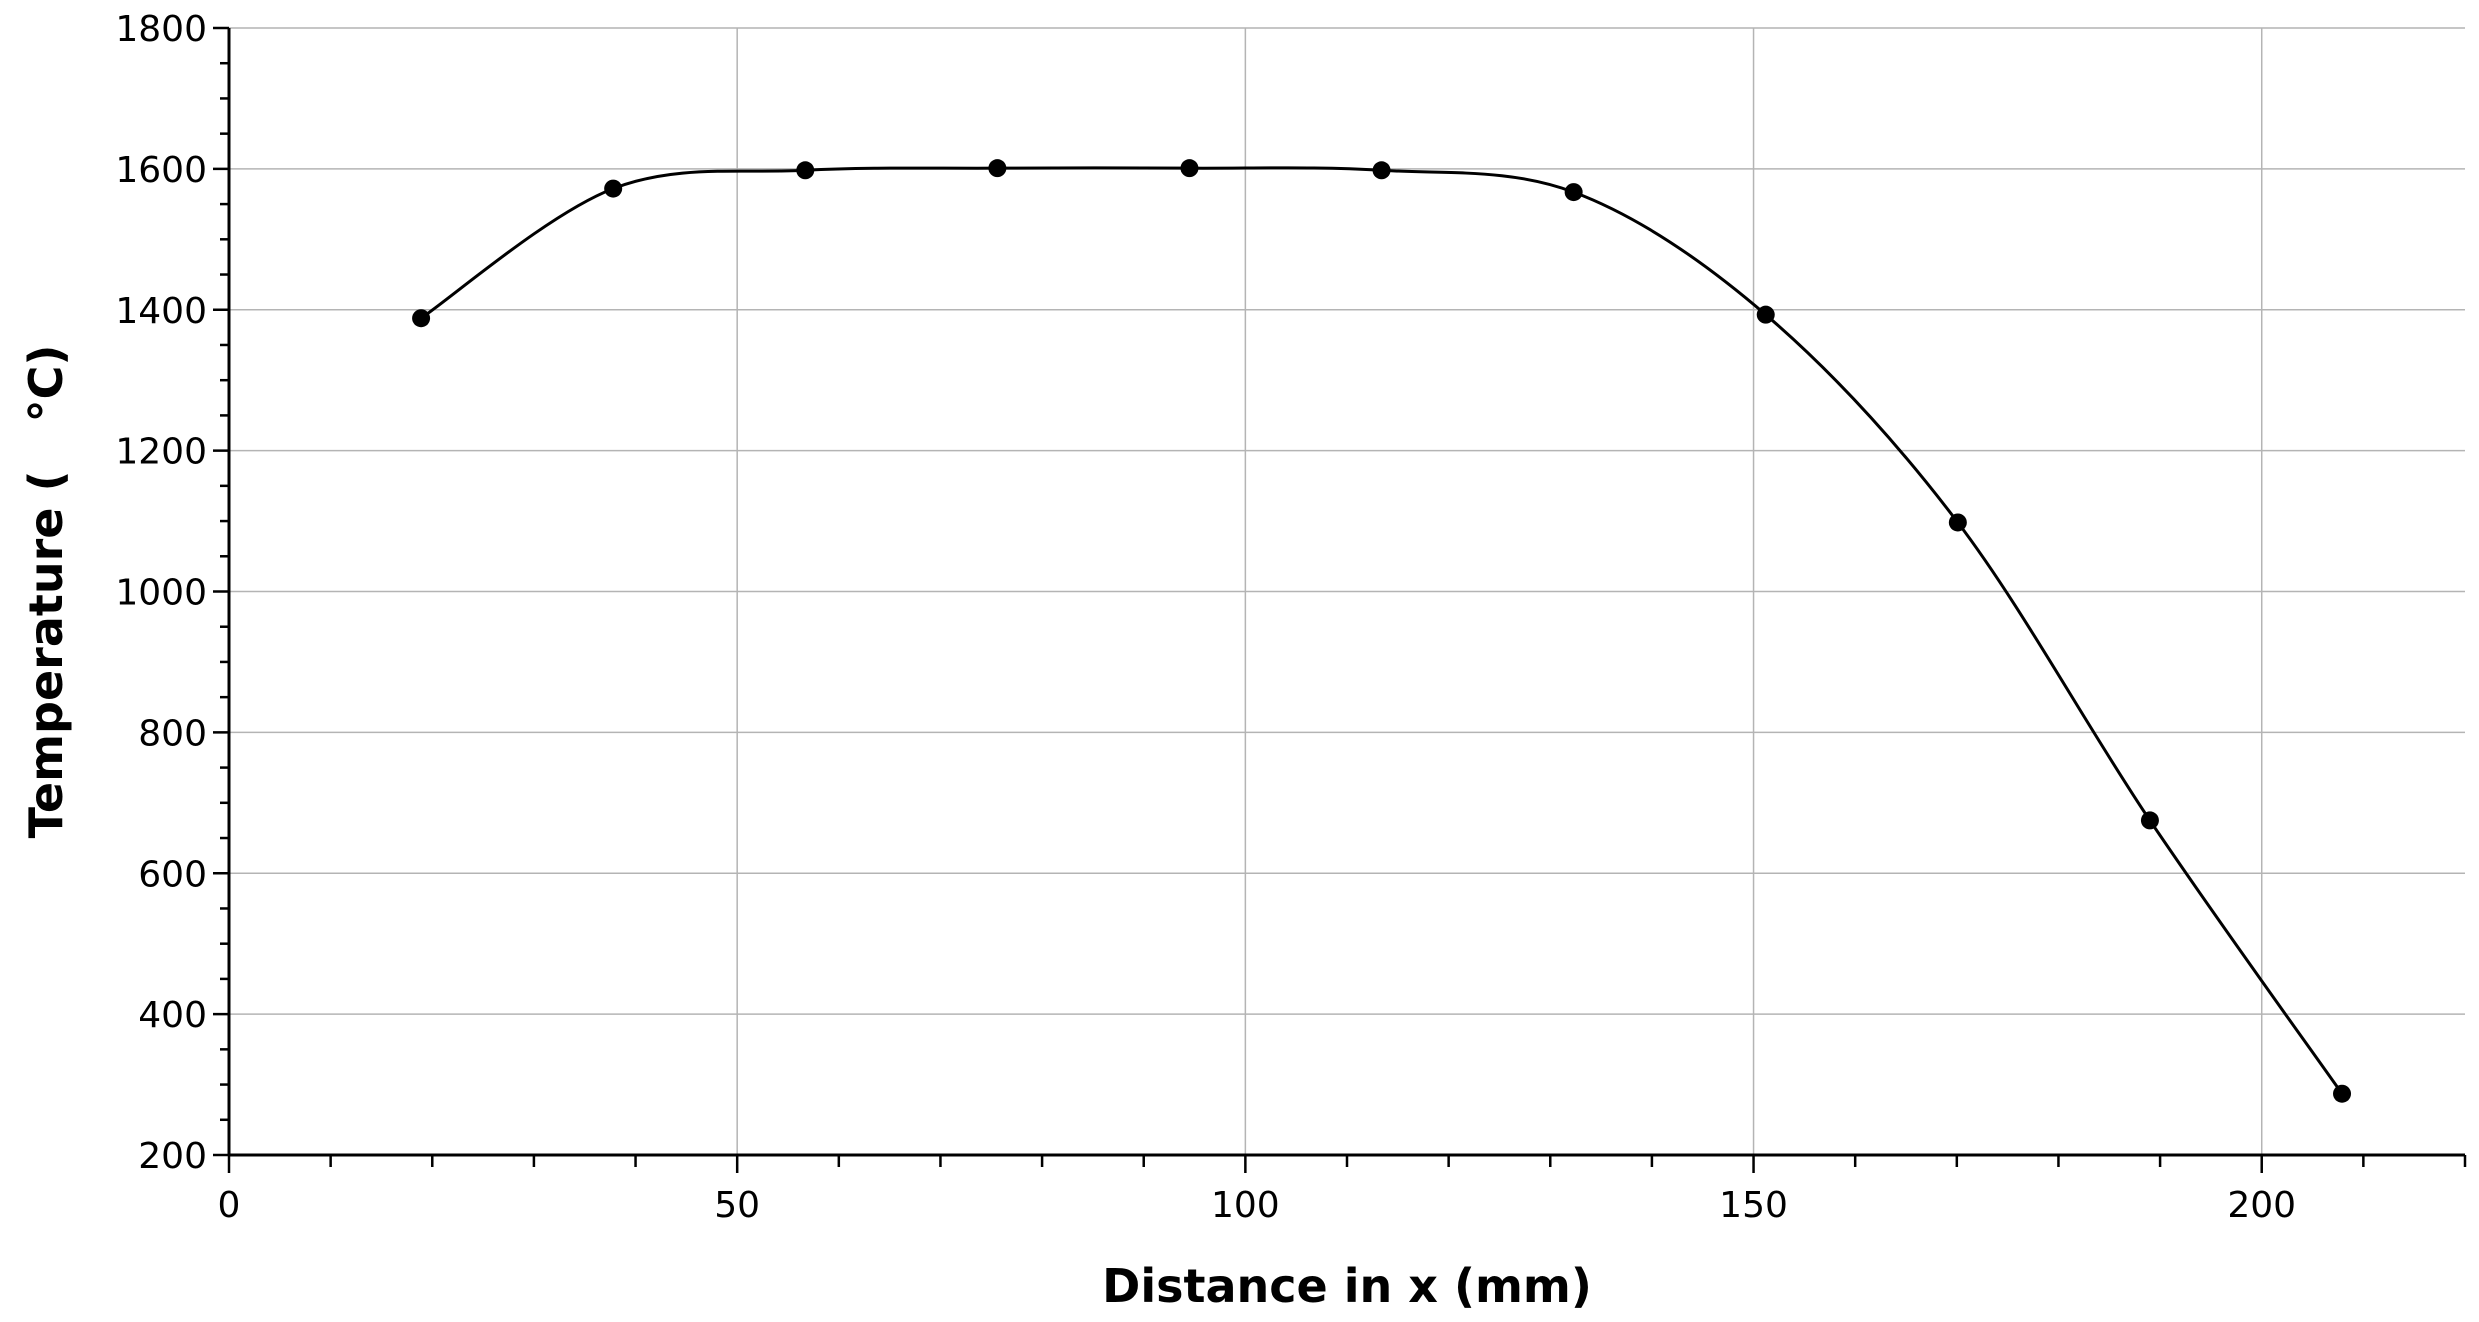 Image resolution: width=2479 pixels, height=1322 pixels. I want to click on x-tick-label: 0, so click(229, 1205).